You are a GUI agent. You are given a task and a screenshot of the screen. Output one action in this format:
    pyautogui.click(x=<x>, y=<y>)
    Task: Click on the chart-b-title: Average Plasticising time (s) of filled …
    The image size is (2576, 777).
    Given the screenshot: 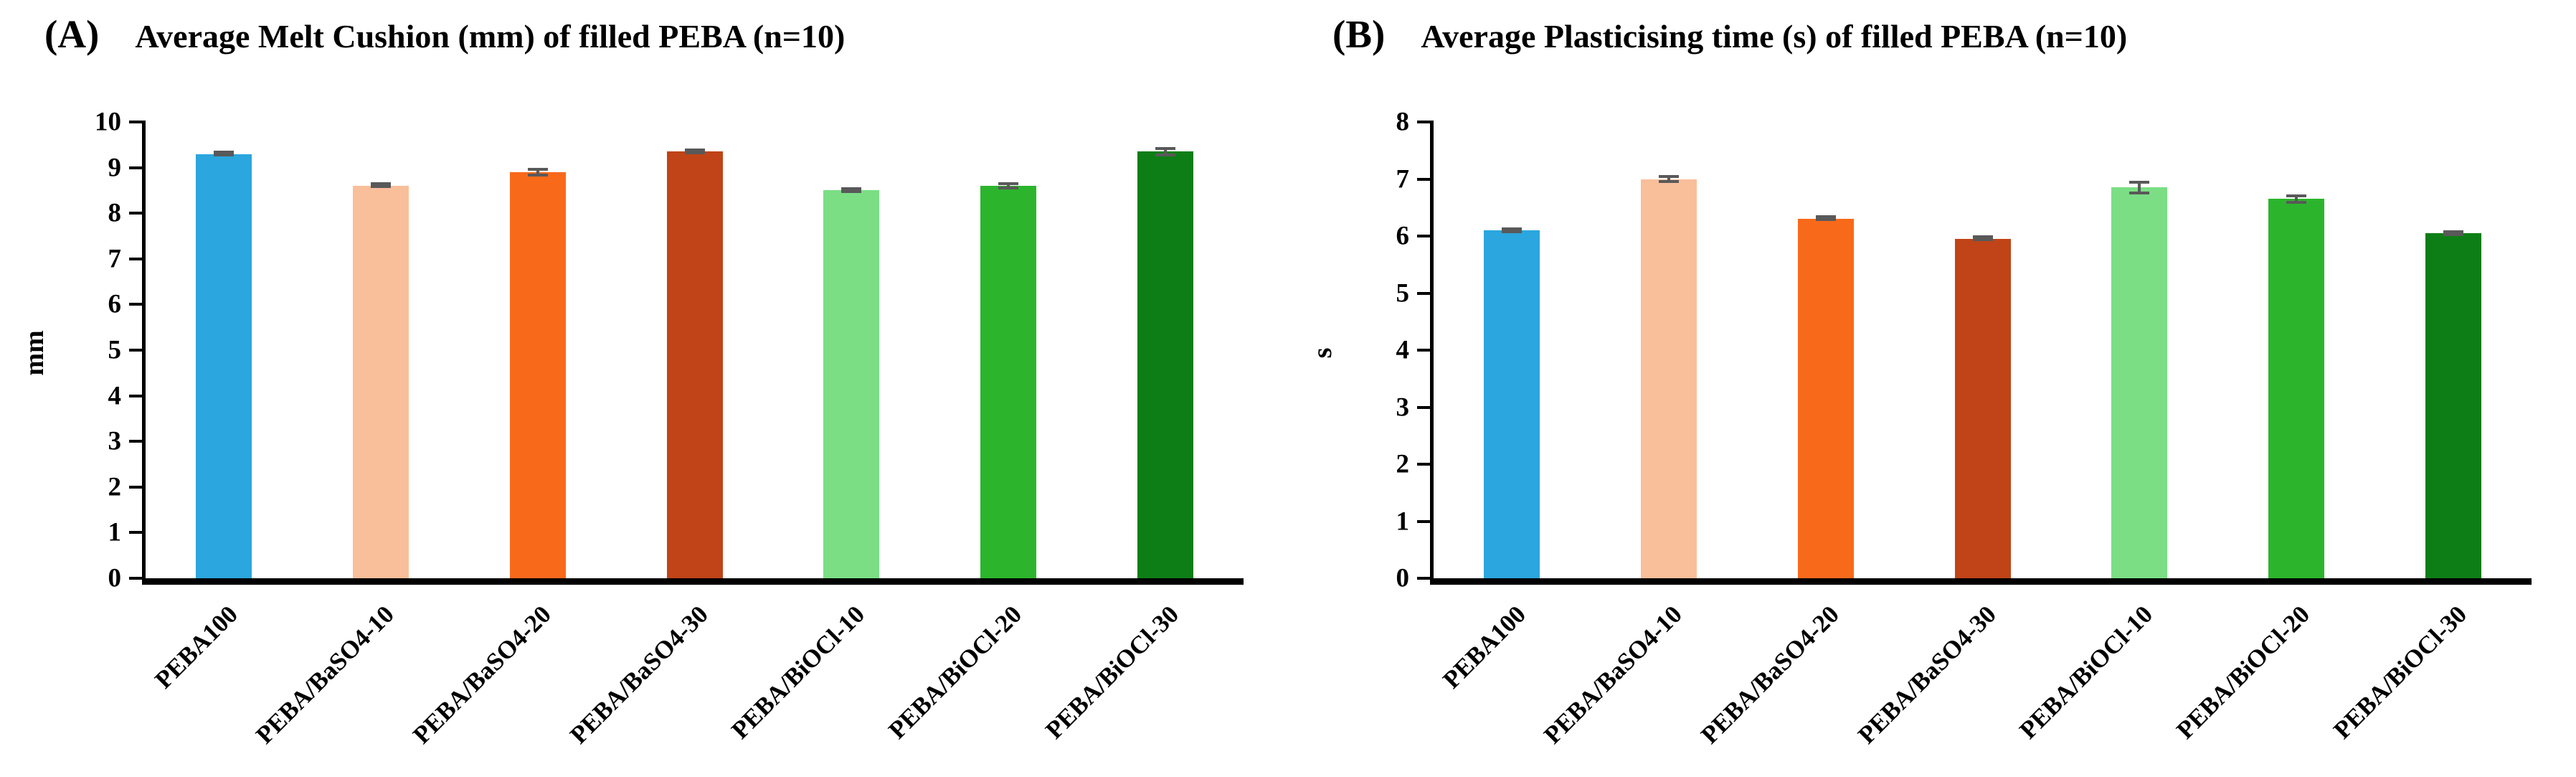 What is the action you would take?
    pyautogui.click(x=1774, y=37)
    